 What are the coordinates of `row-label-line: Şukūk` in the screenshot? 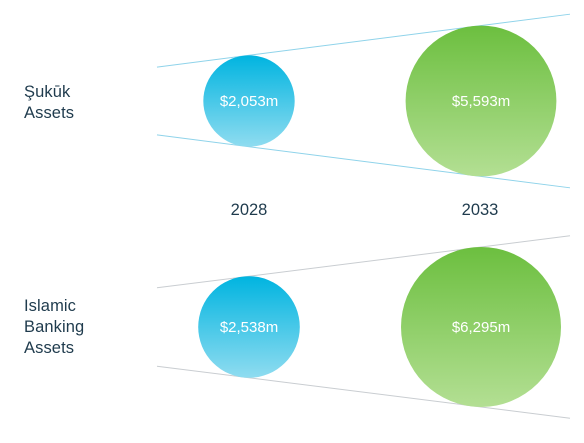 It's located at (47, 92).